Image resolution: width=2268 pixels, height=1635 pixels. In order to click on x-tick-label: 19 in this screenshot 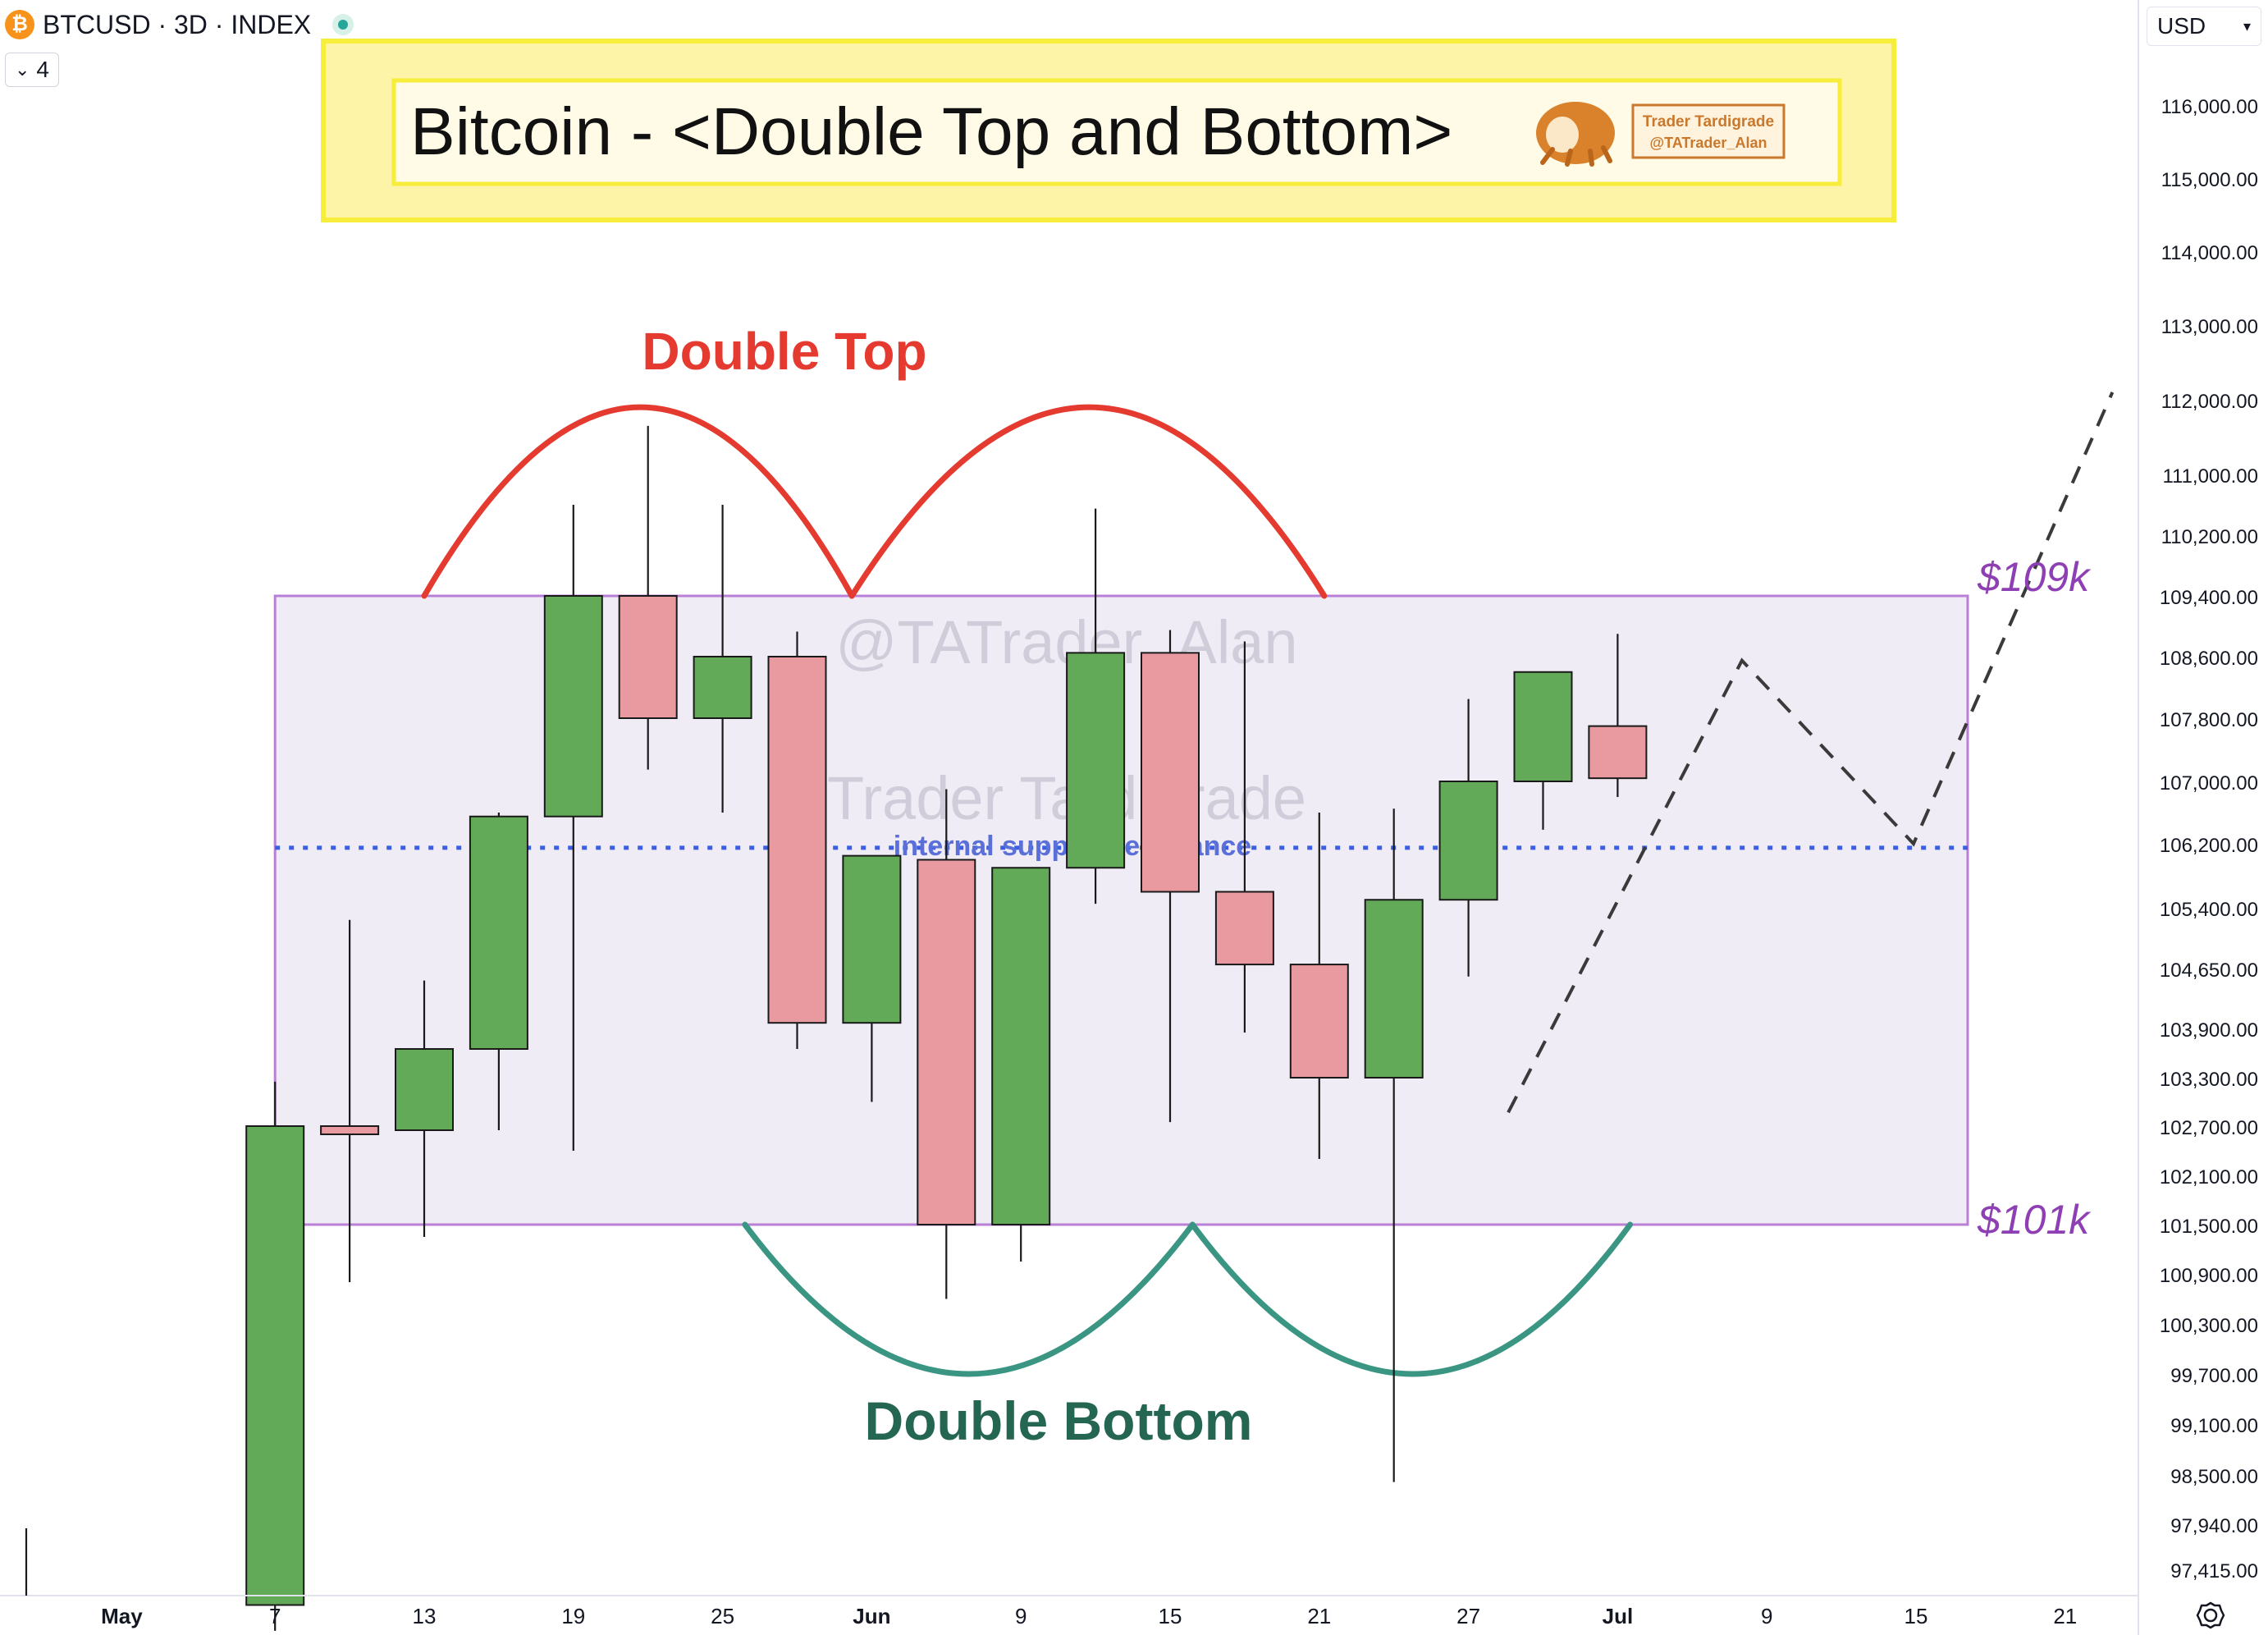, I will do `click(573, 1616)`.